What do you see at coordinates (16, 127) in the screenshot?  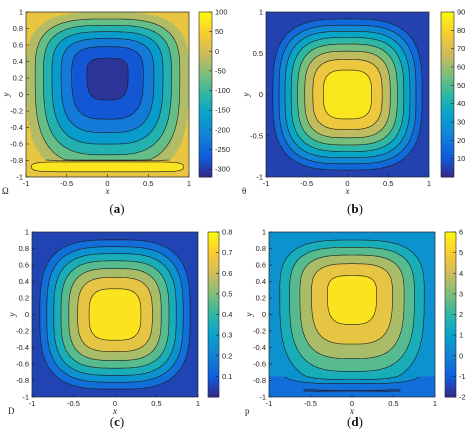 I see `y-tick-label: -0.4` at bounding box center [16, 127].